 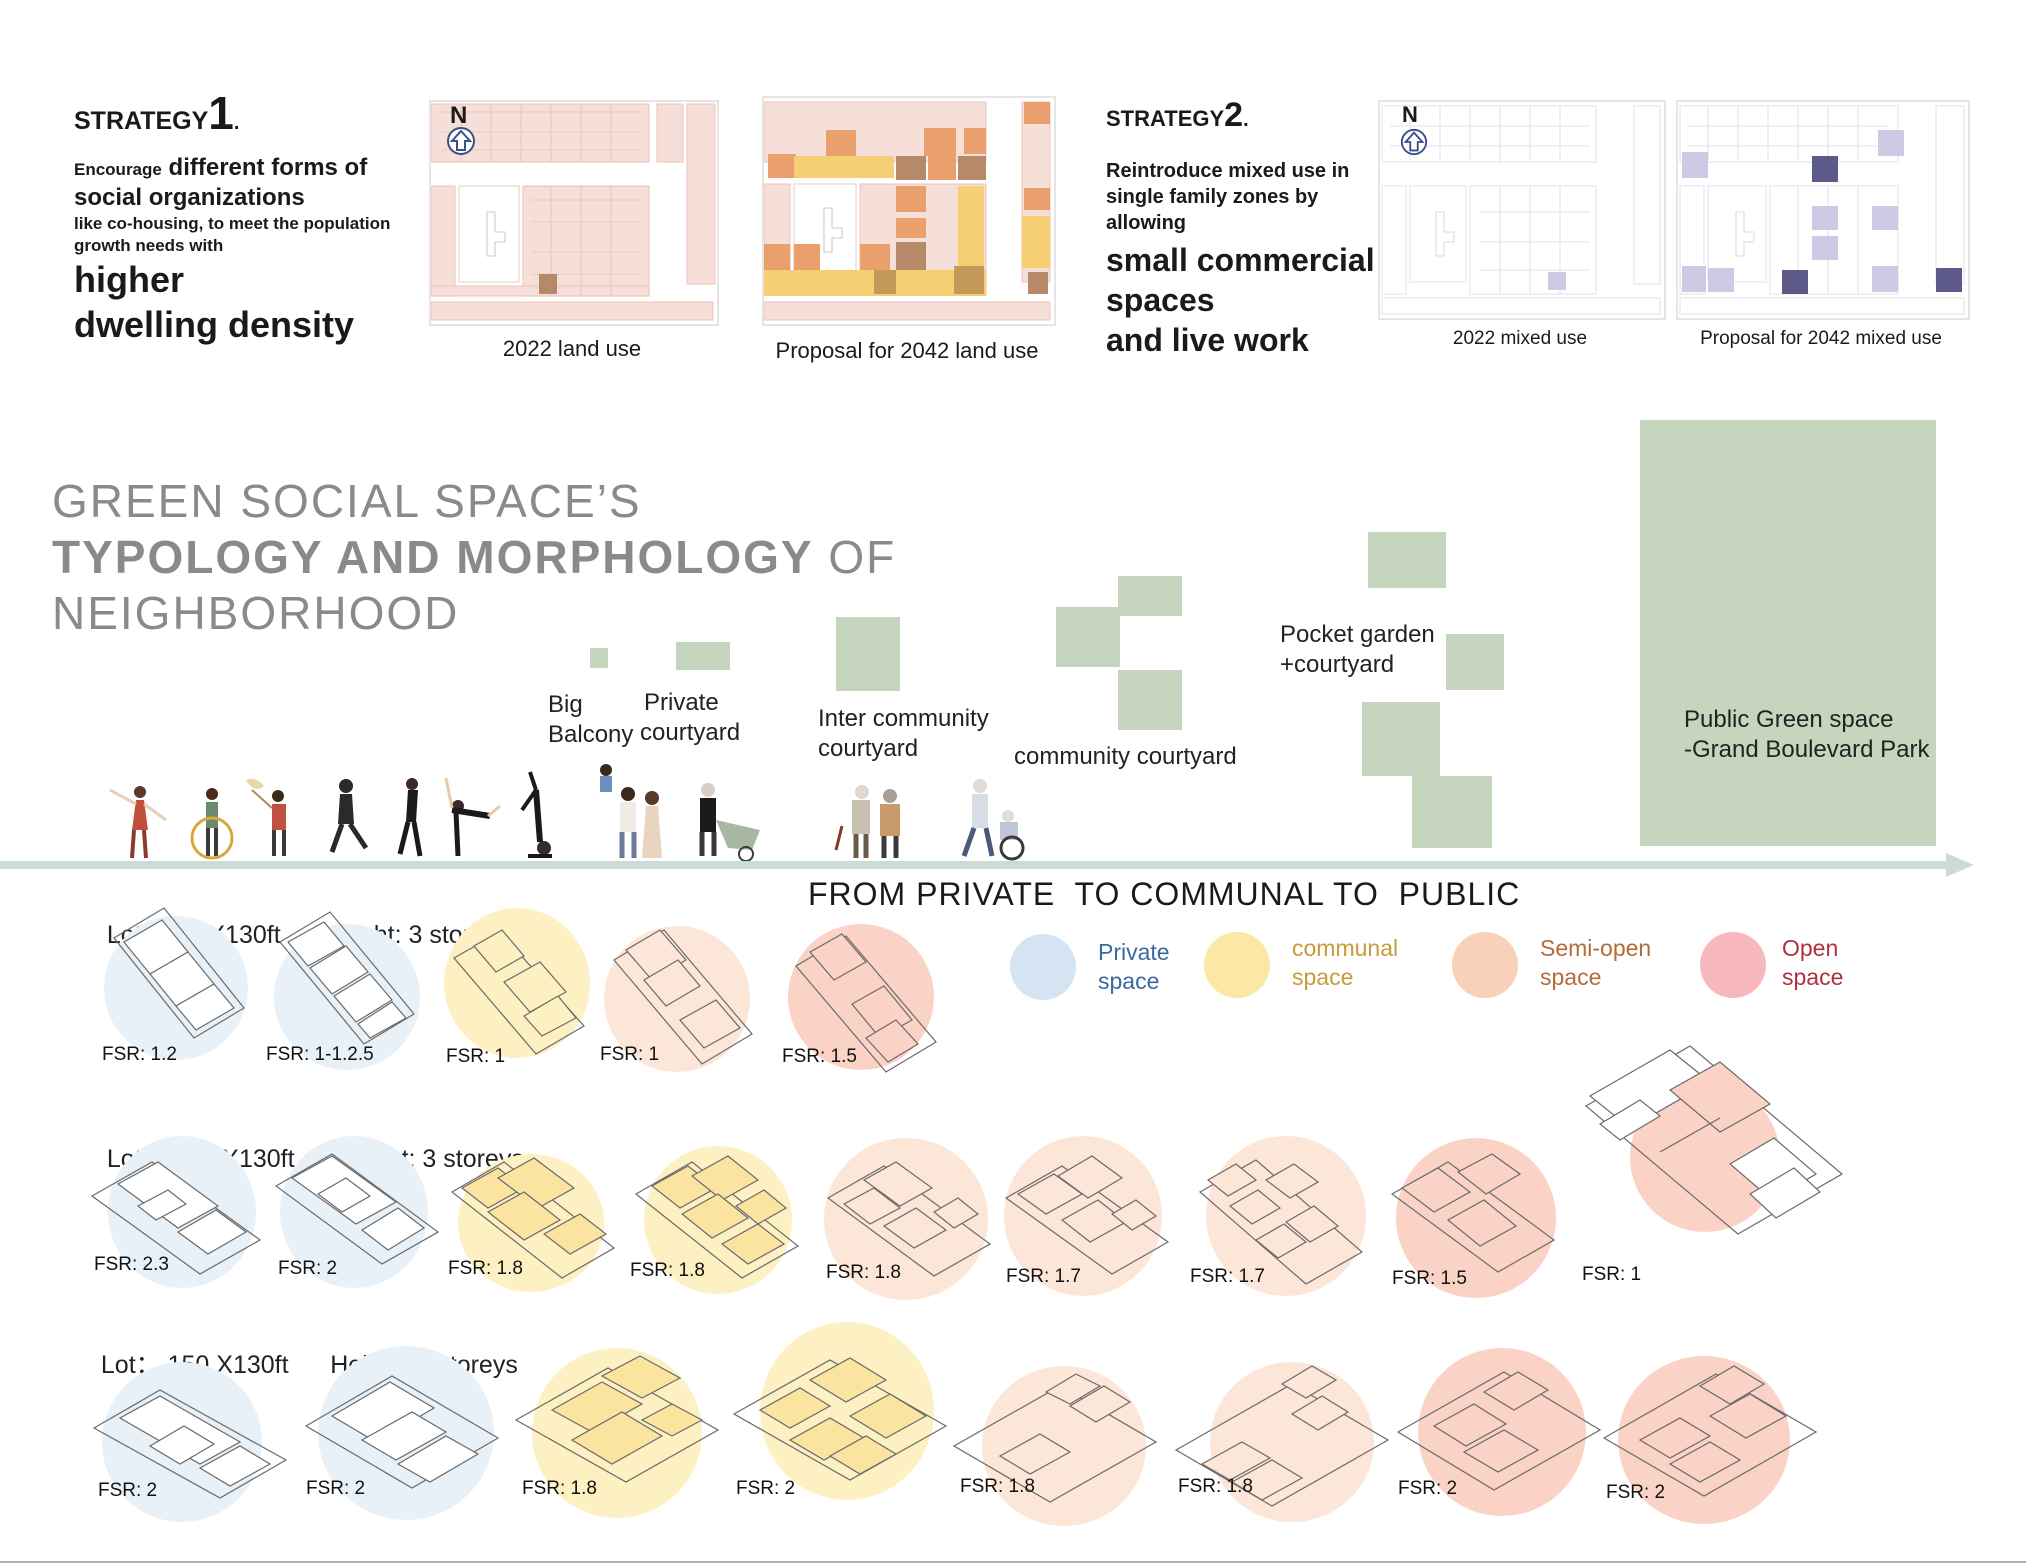 What do you see at coordinates (141, 121) in the screenshot?
I see `strategy1-label: STRATEGY` at bounding box center [141, 121].